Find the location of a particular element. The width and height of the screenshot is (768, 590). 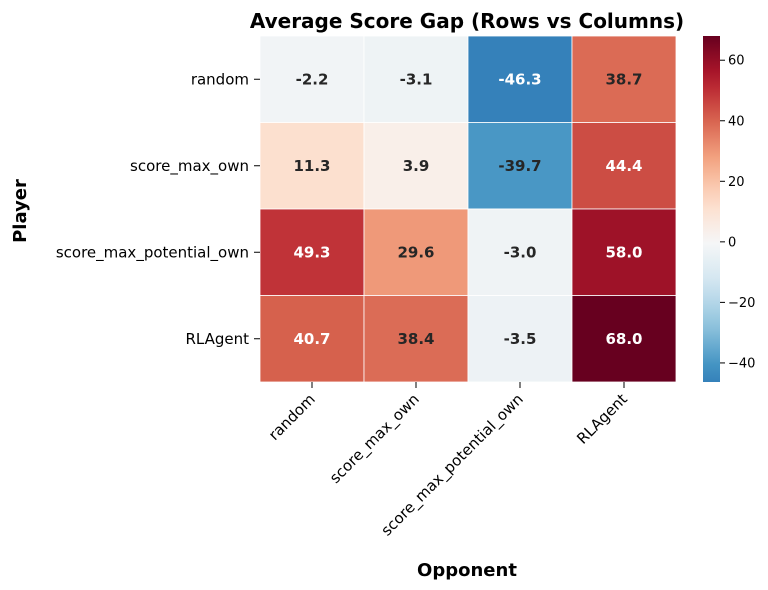

cell-value-label: -46.3 is located at coordinates (519, 79).